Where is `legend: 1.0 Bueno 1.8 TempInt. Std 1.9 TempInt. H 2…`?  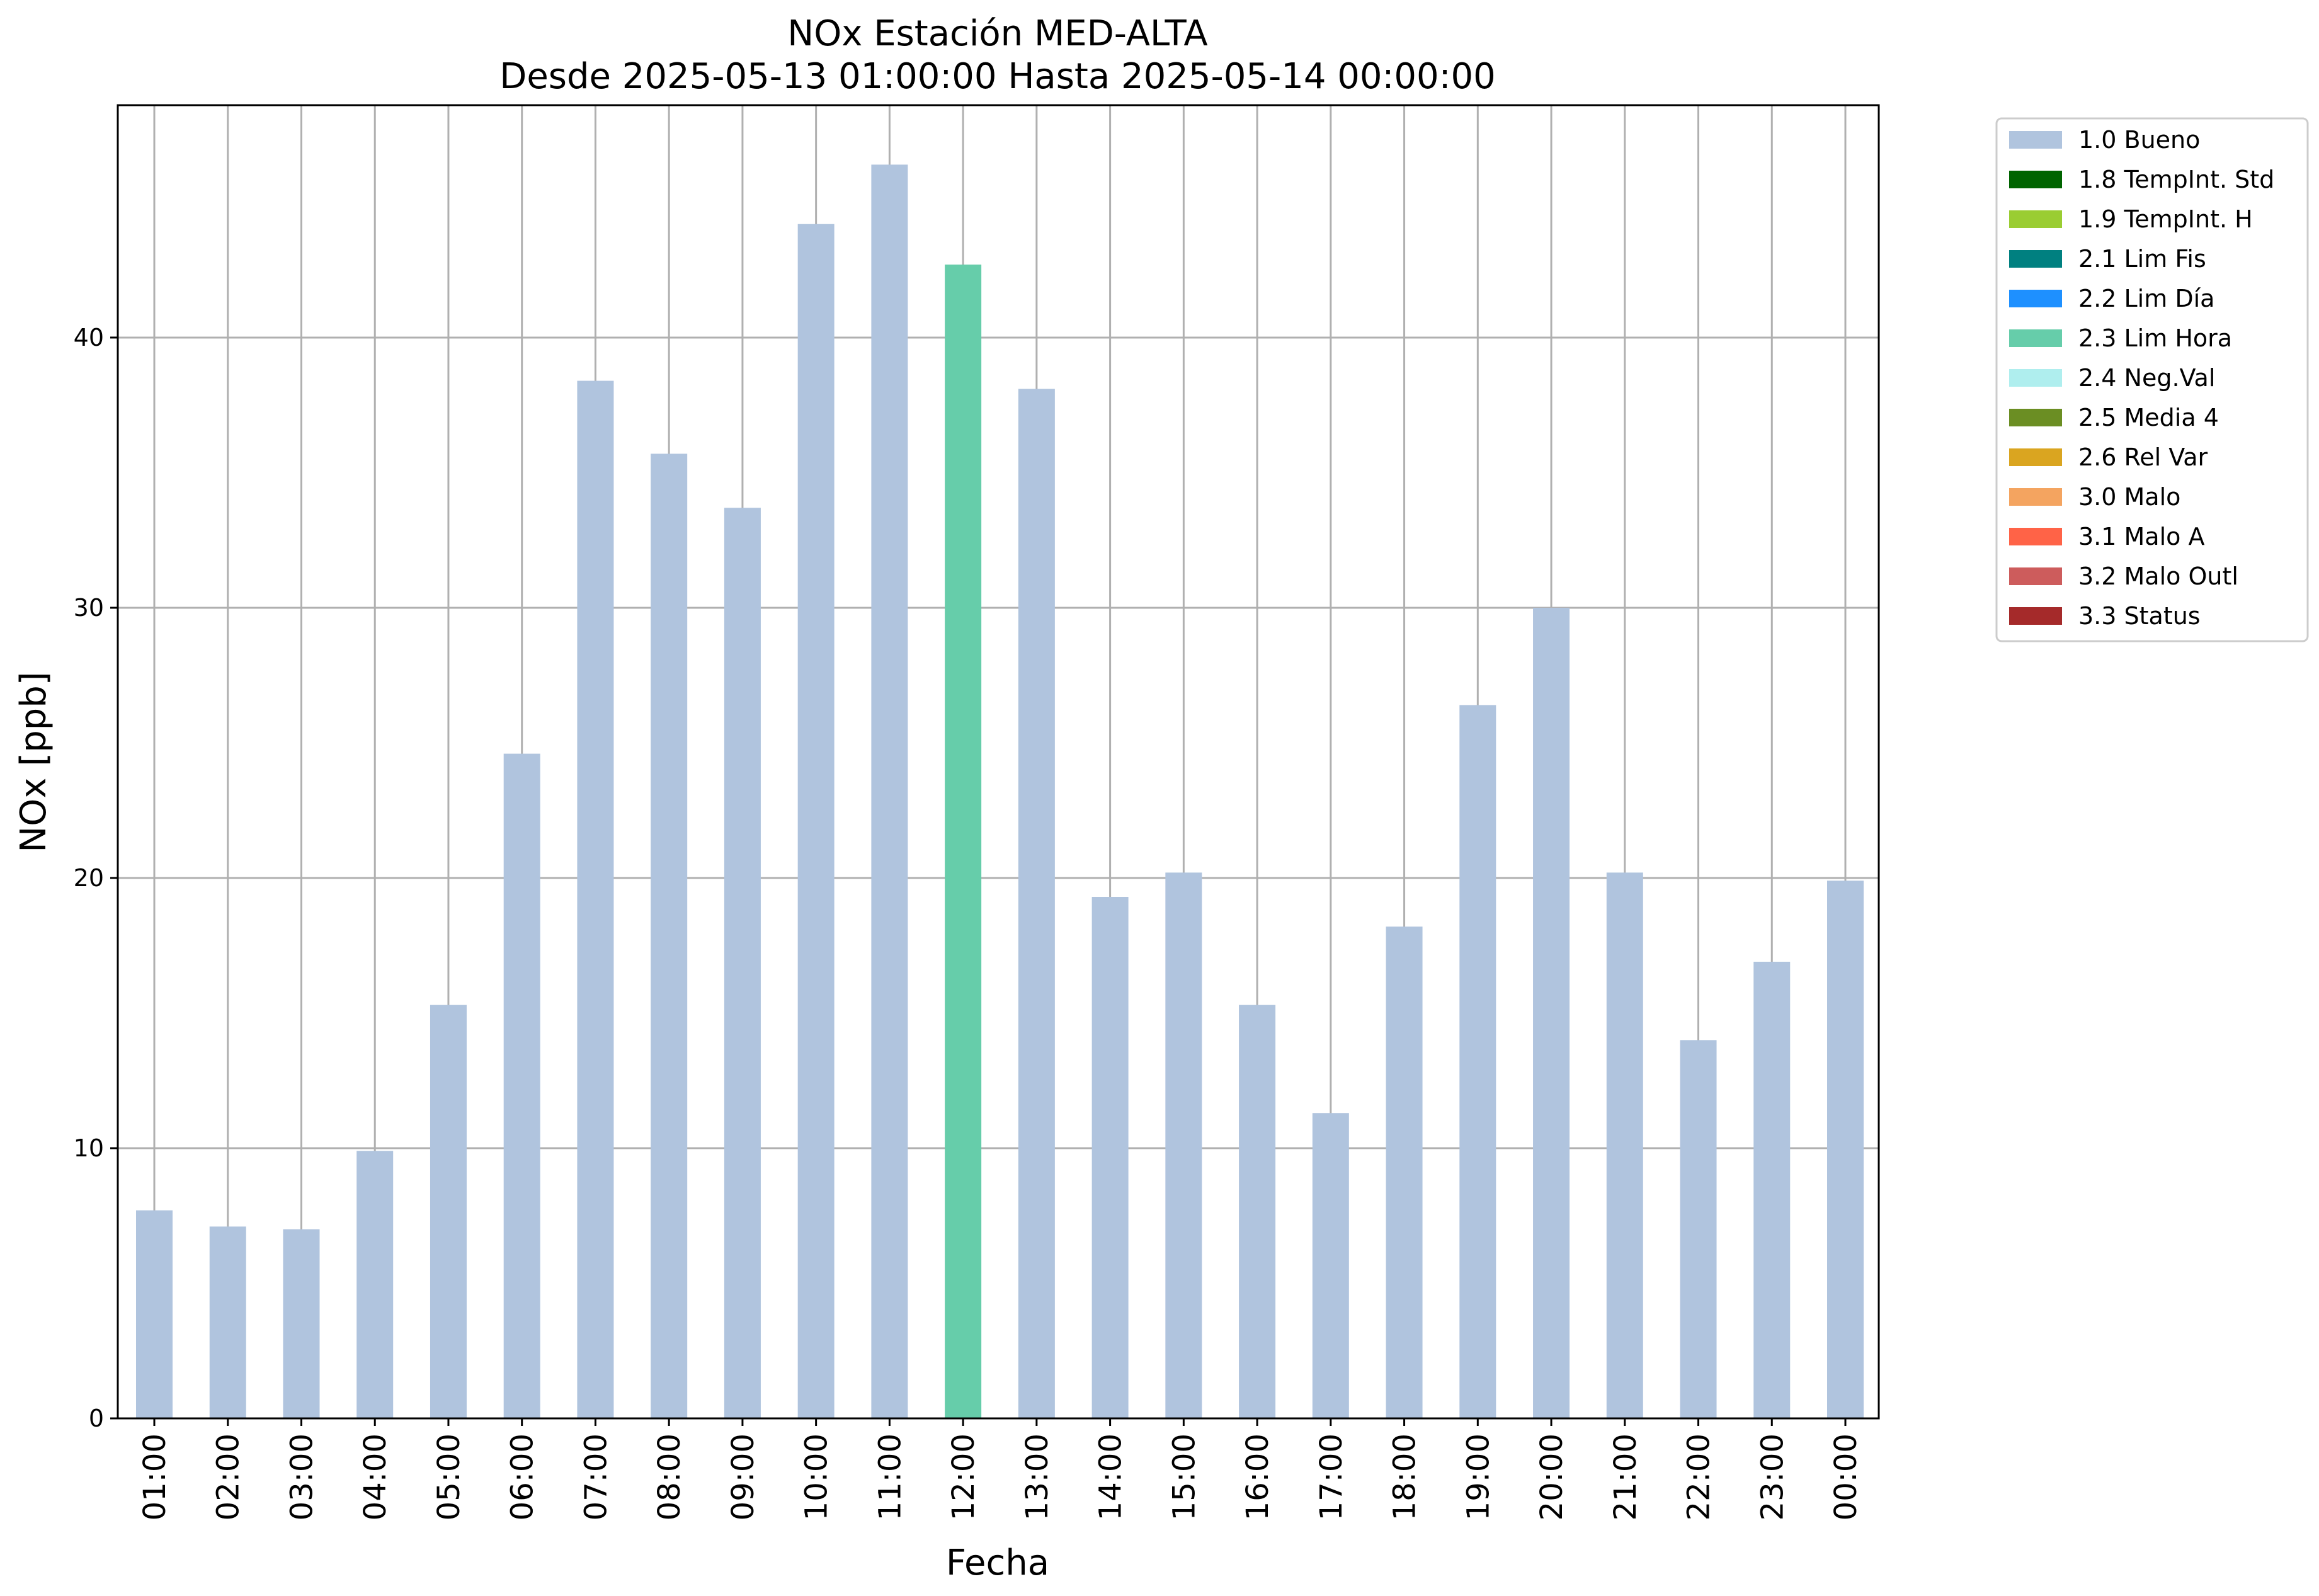 legend: 1.0 Bueno 1.8 TempInt. Std 1.9 TempInt. H 2… is located at coordinates (2152, 379).